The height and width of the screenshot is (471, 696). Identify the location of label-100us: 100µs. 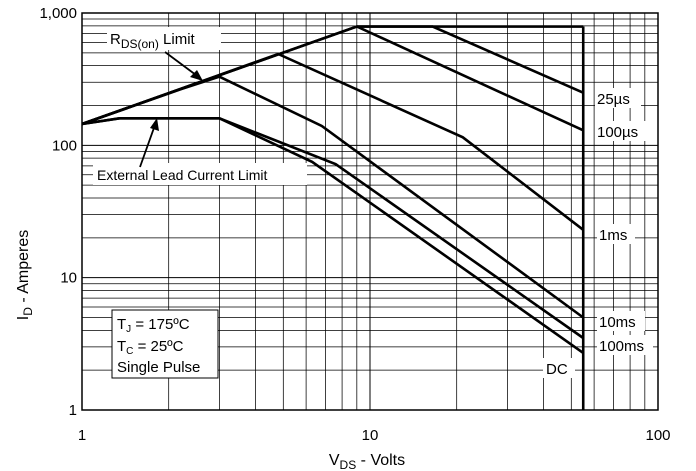
(617, 132).